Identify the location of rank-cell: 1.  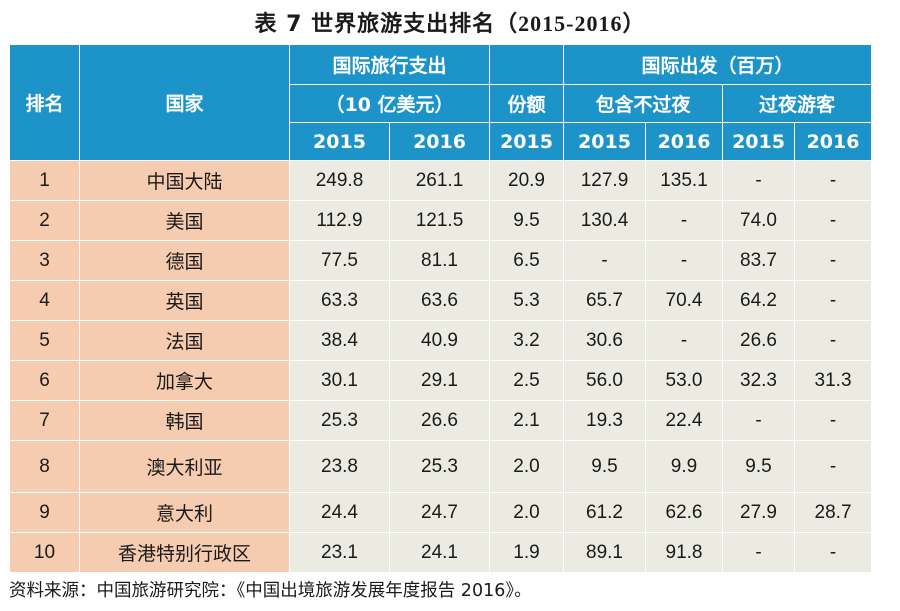
(44, 180).